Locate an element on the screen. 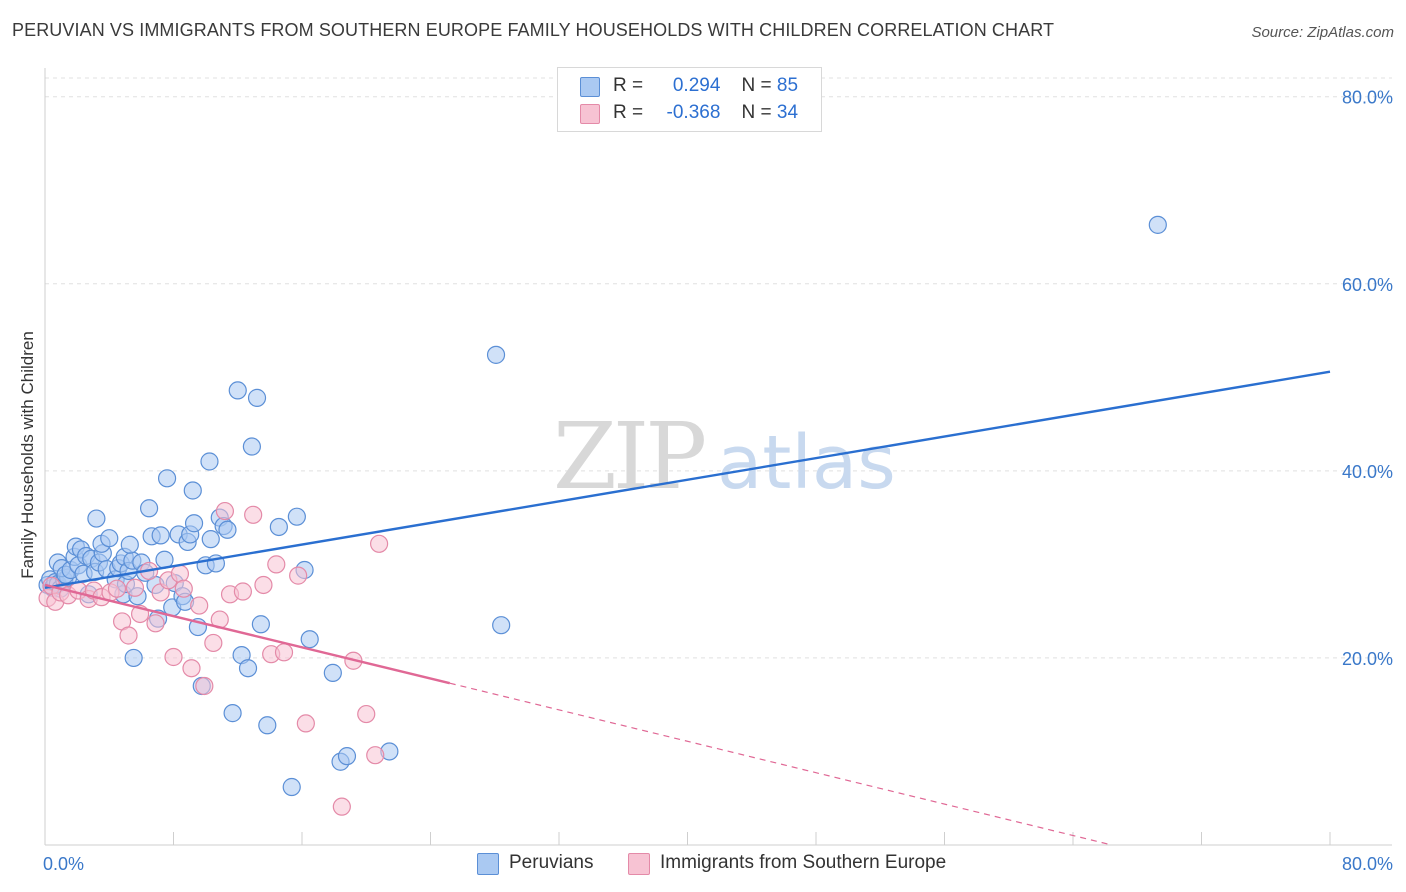 Image resolution: width=1406 pixels, height=892 pixels. y-tick-label: 20.0% is located at coordinates (1367, 659).